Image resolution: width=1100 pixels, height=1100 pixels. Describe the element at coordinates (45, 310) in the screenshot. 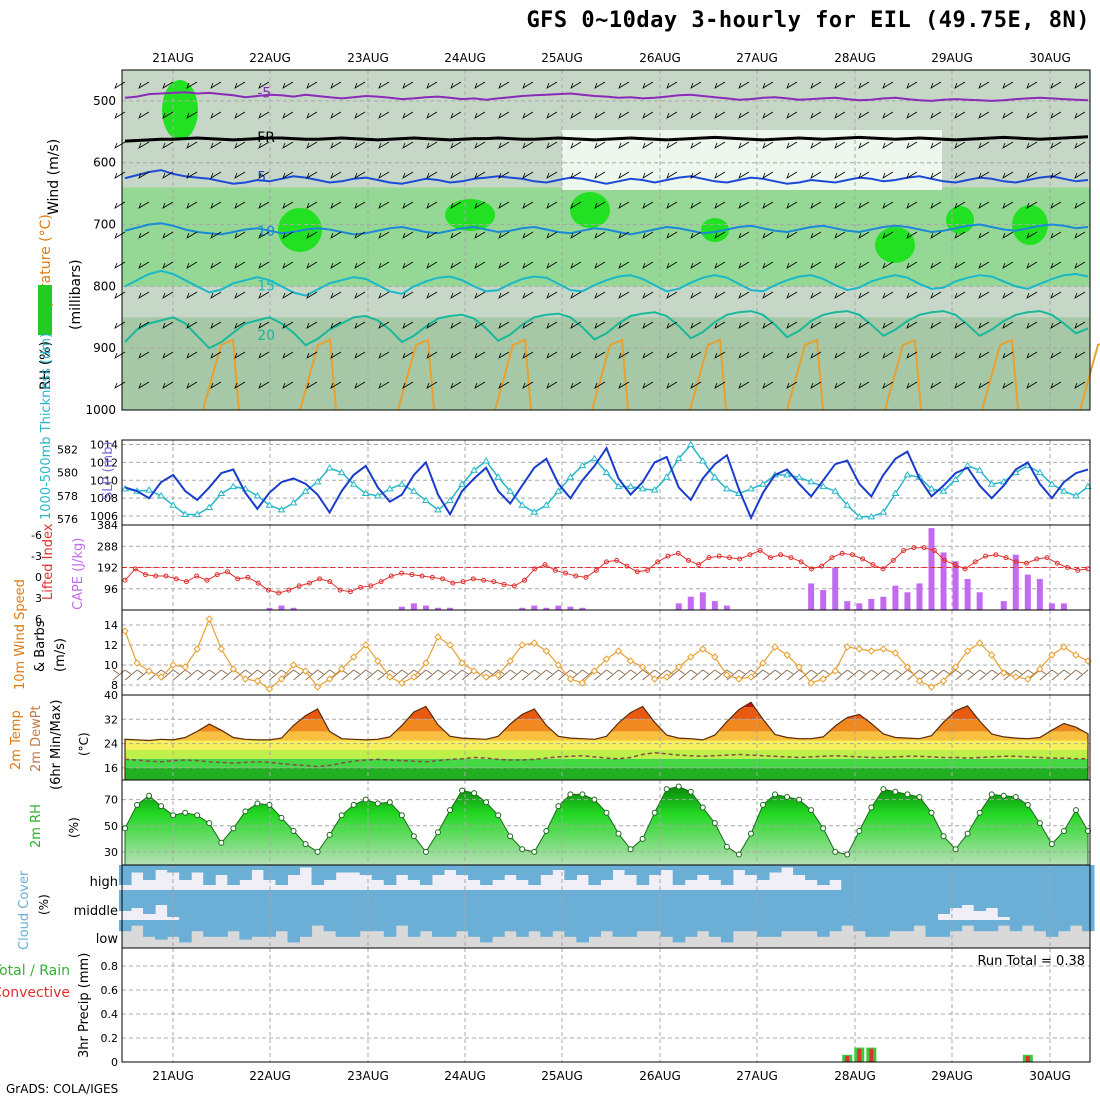

I see `rh-legend-swatch` at that location.